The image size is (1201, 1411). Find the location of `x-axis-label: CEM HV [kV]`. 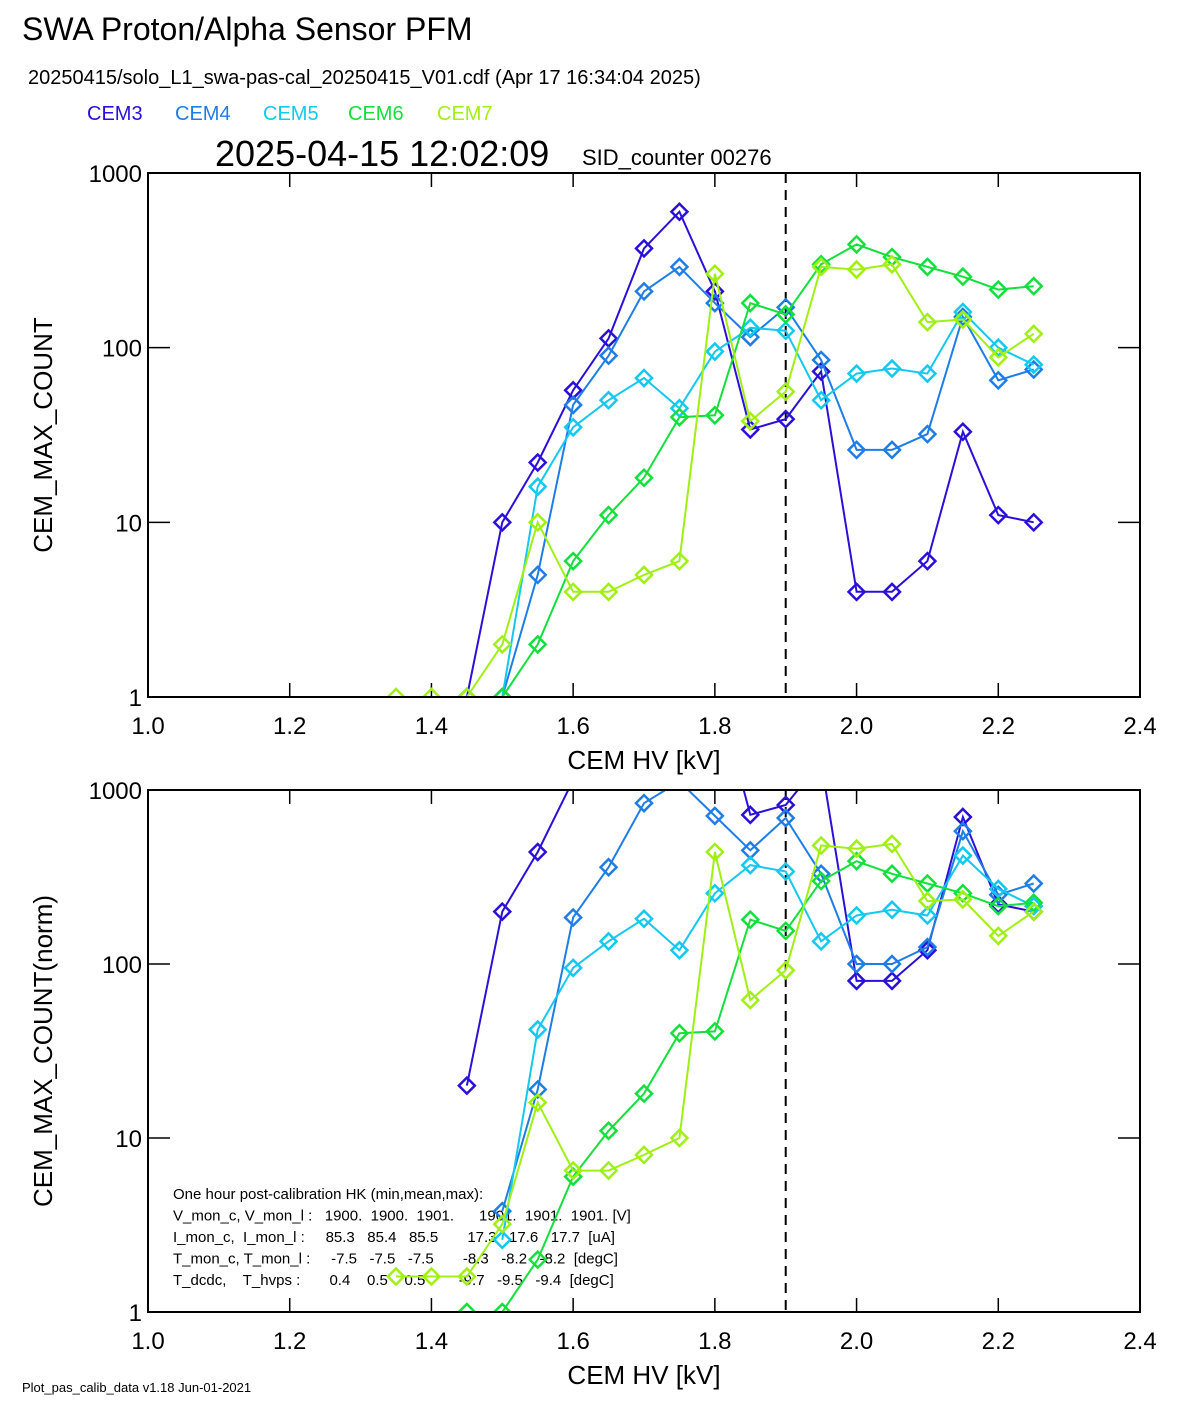

x-axis-label: CEM HV [kV] is located at coordinates (643, 1375).